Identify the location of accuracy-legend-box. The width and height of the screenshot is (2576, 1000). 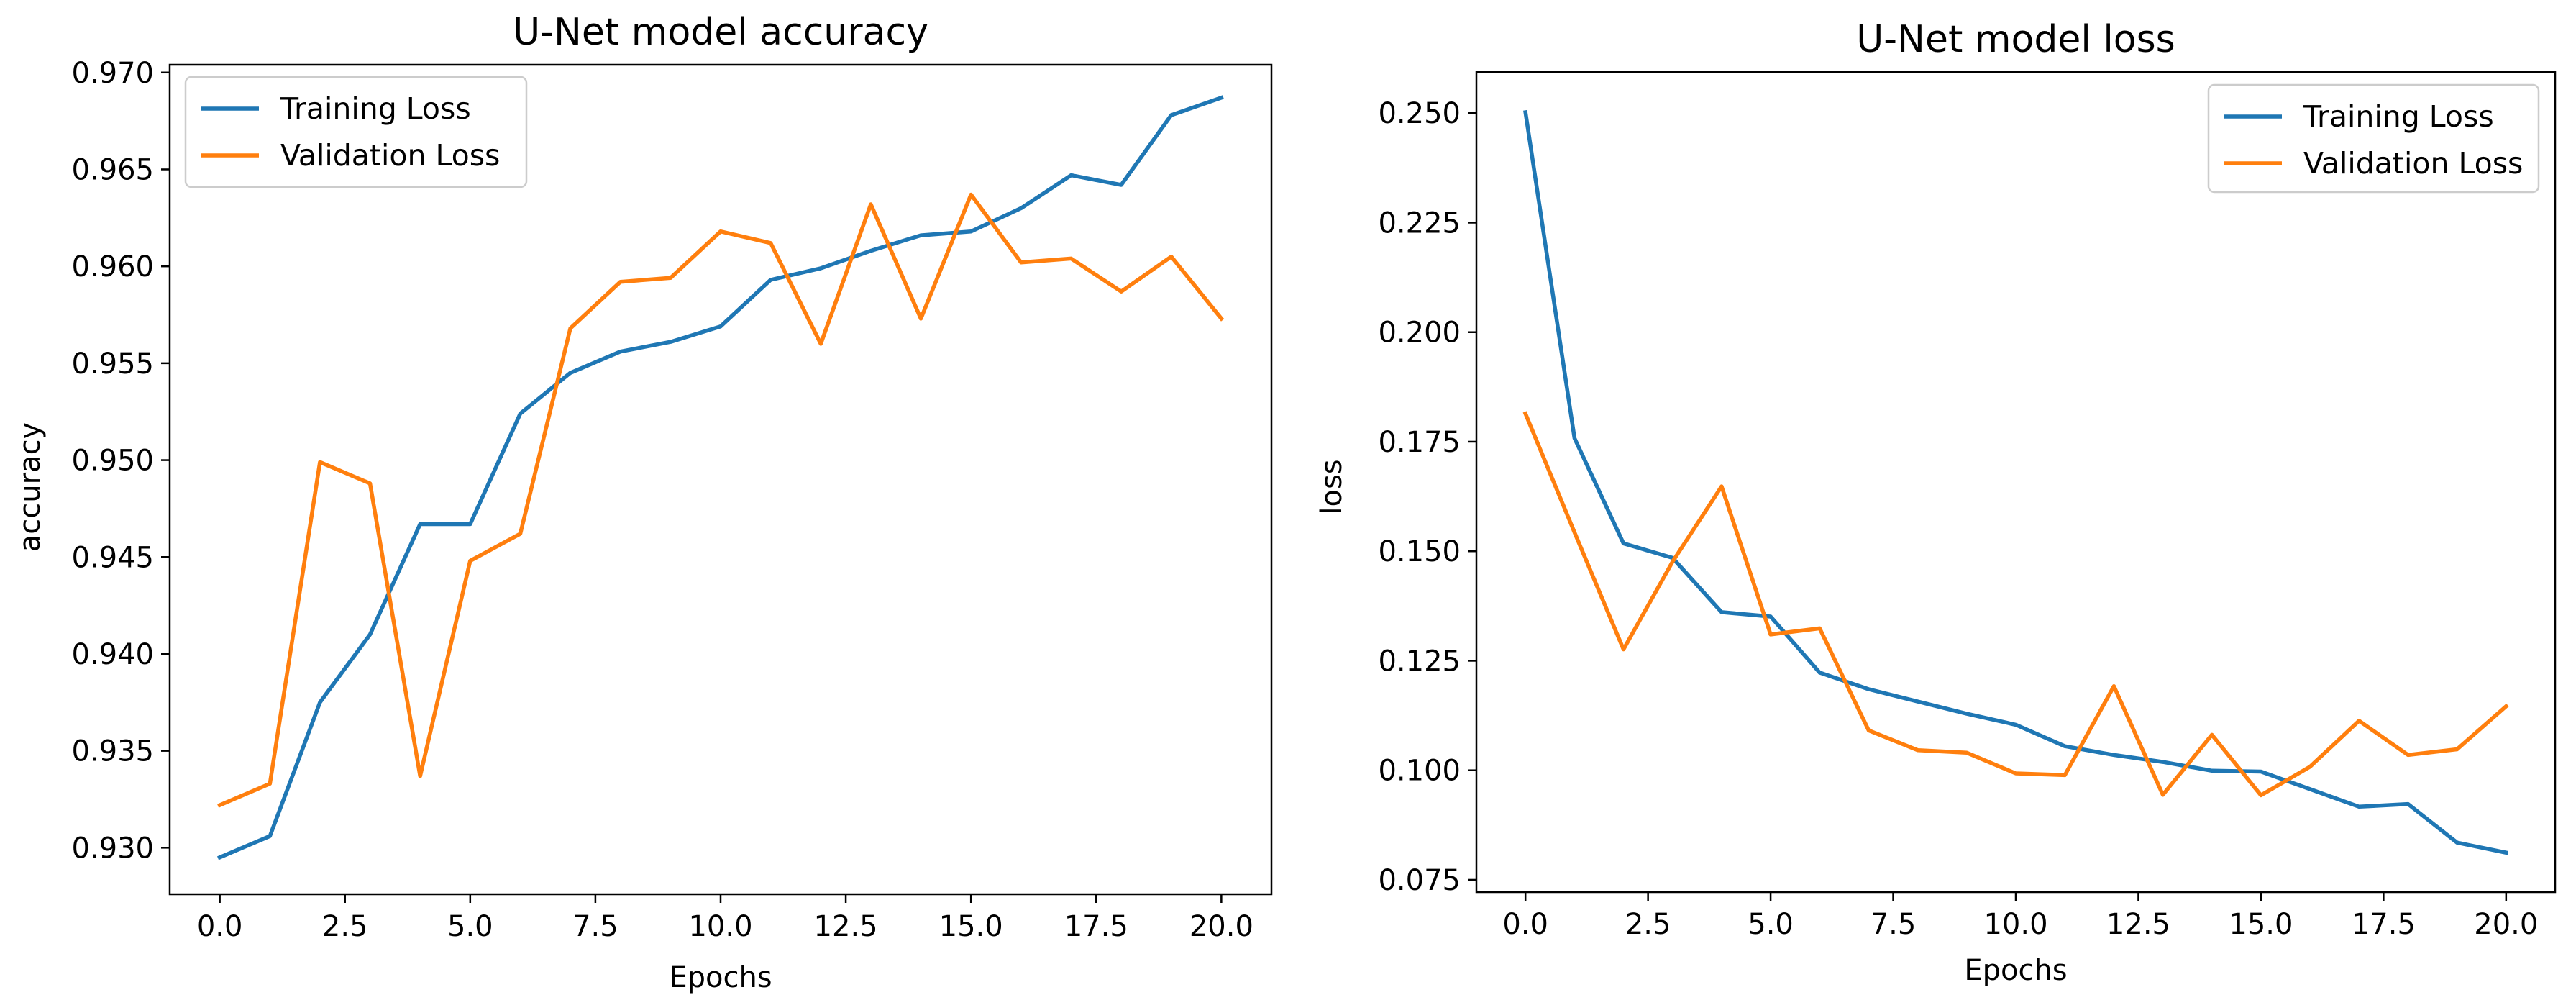
(356, 132).